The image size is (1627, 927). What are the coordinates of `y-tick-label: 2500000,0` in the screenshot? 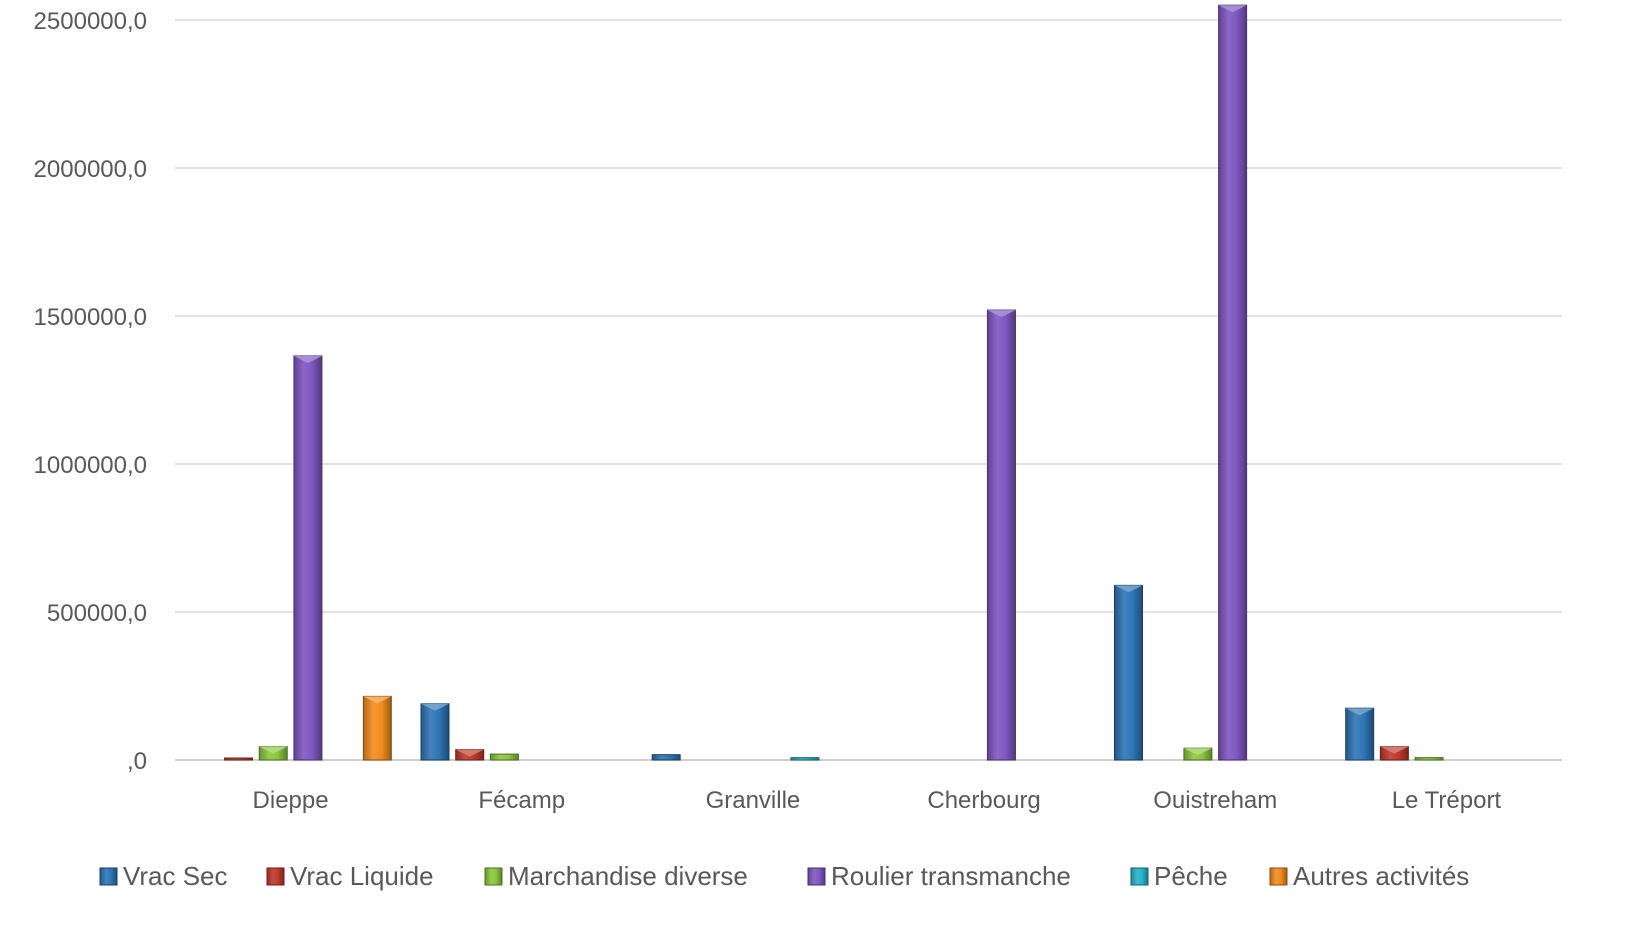 It's located at (90, 21).